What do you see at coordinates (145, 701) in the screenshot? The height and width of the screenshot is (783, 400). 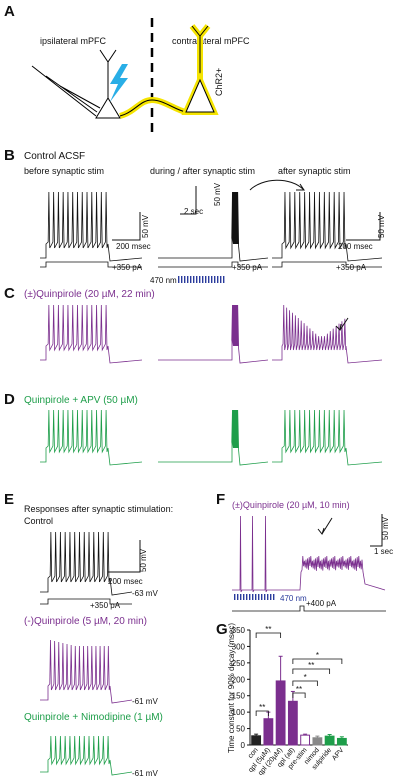 I see `rest-label: -61 mV` at bounding box center [145, 701].